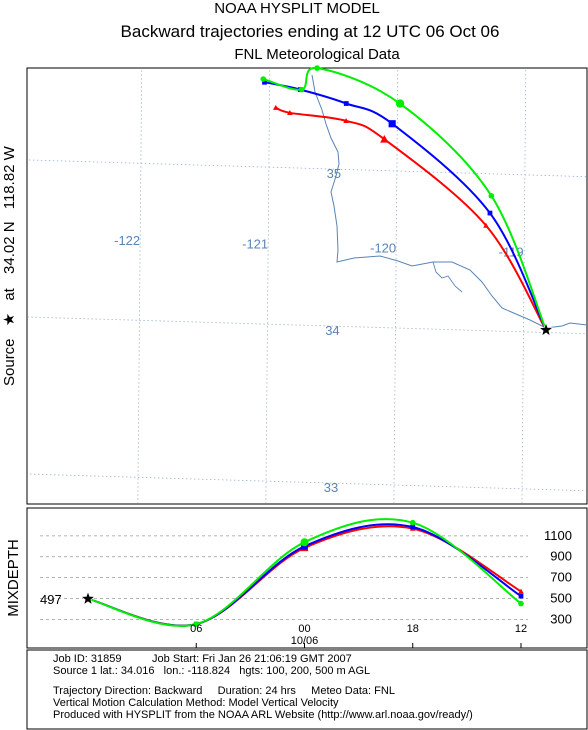 The height and width of the screenshot is (730, 588). I want to click on mixdepth-x-tick-label: 06, so click(196, 629).